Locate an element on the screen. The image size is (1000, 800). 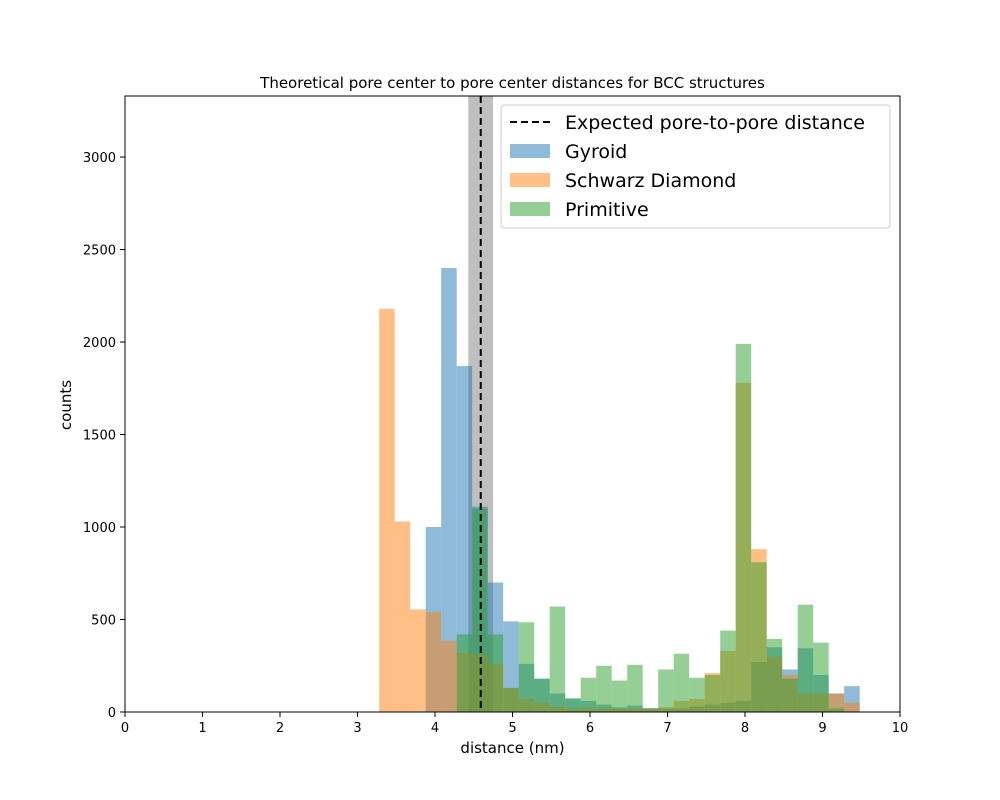
legend-item-schwarz-diamond: Schwarz Diamond is located at coordinates (623, 181).